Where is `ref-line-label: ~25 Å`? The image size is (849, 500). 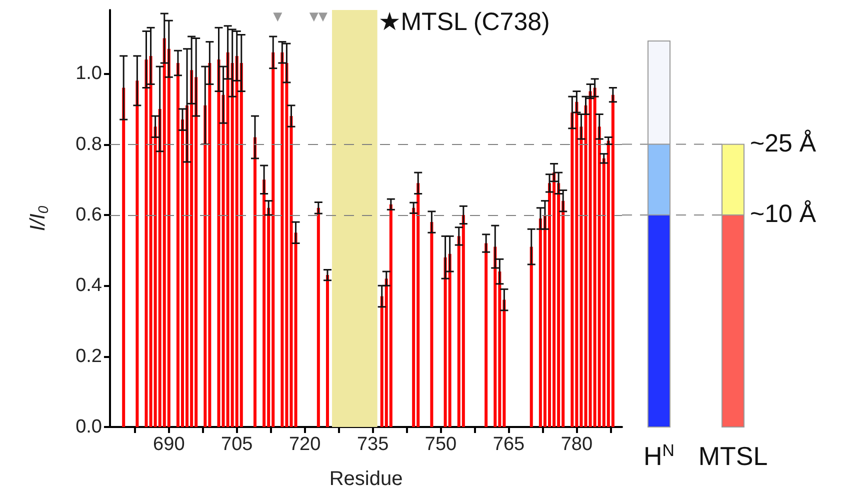 ref-line-label: ~25 Å is located at coordinates (783, 142).